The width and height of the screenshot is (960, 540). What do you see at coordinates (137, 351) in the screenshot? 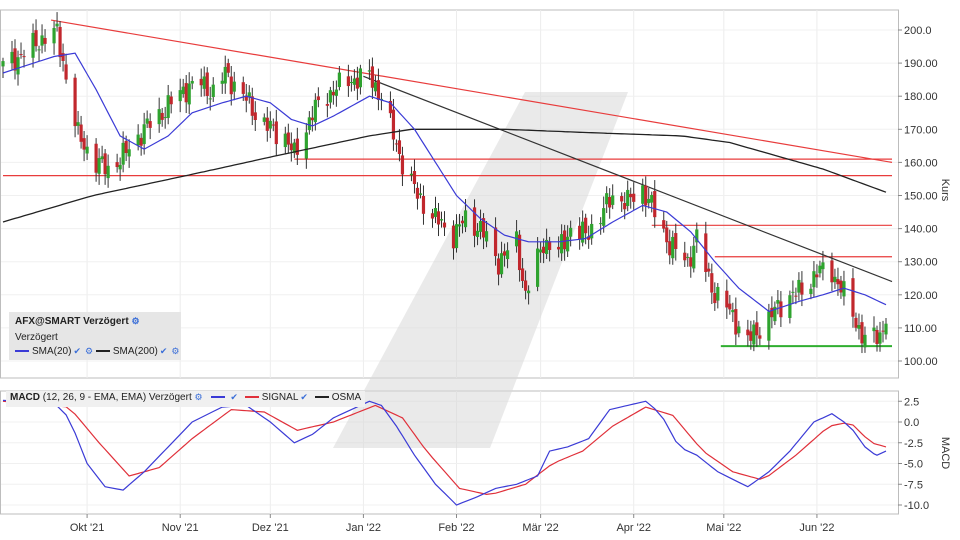
I see `legend-sma200: SMA(200) ✔ ⚙` at bounding box center [137, 351].